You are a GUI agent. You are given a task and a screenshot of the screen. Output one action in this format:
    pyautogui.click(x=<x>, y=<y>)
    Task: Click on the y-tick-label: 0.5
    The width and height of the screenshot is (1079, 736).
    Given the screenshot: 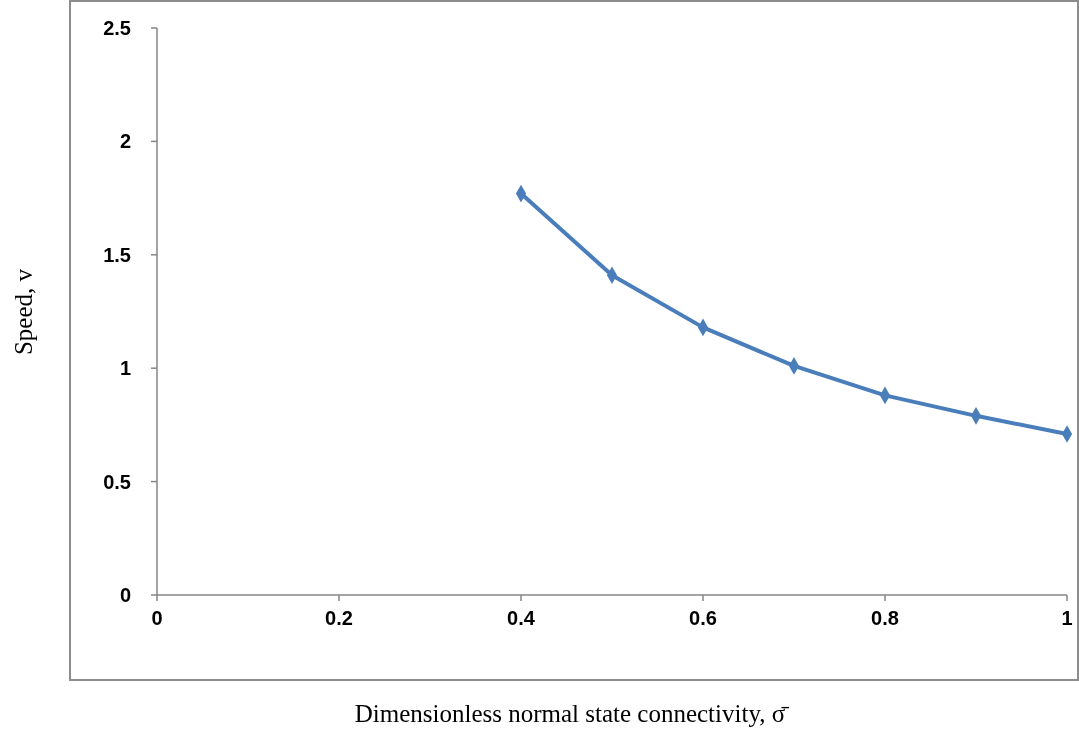 What is the action you would take?
    pyautogui.click(x=117, y=481)
    